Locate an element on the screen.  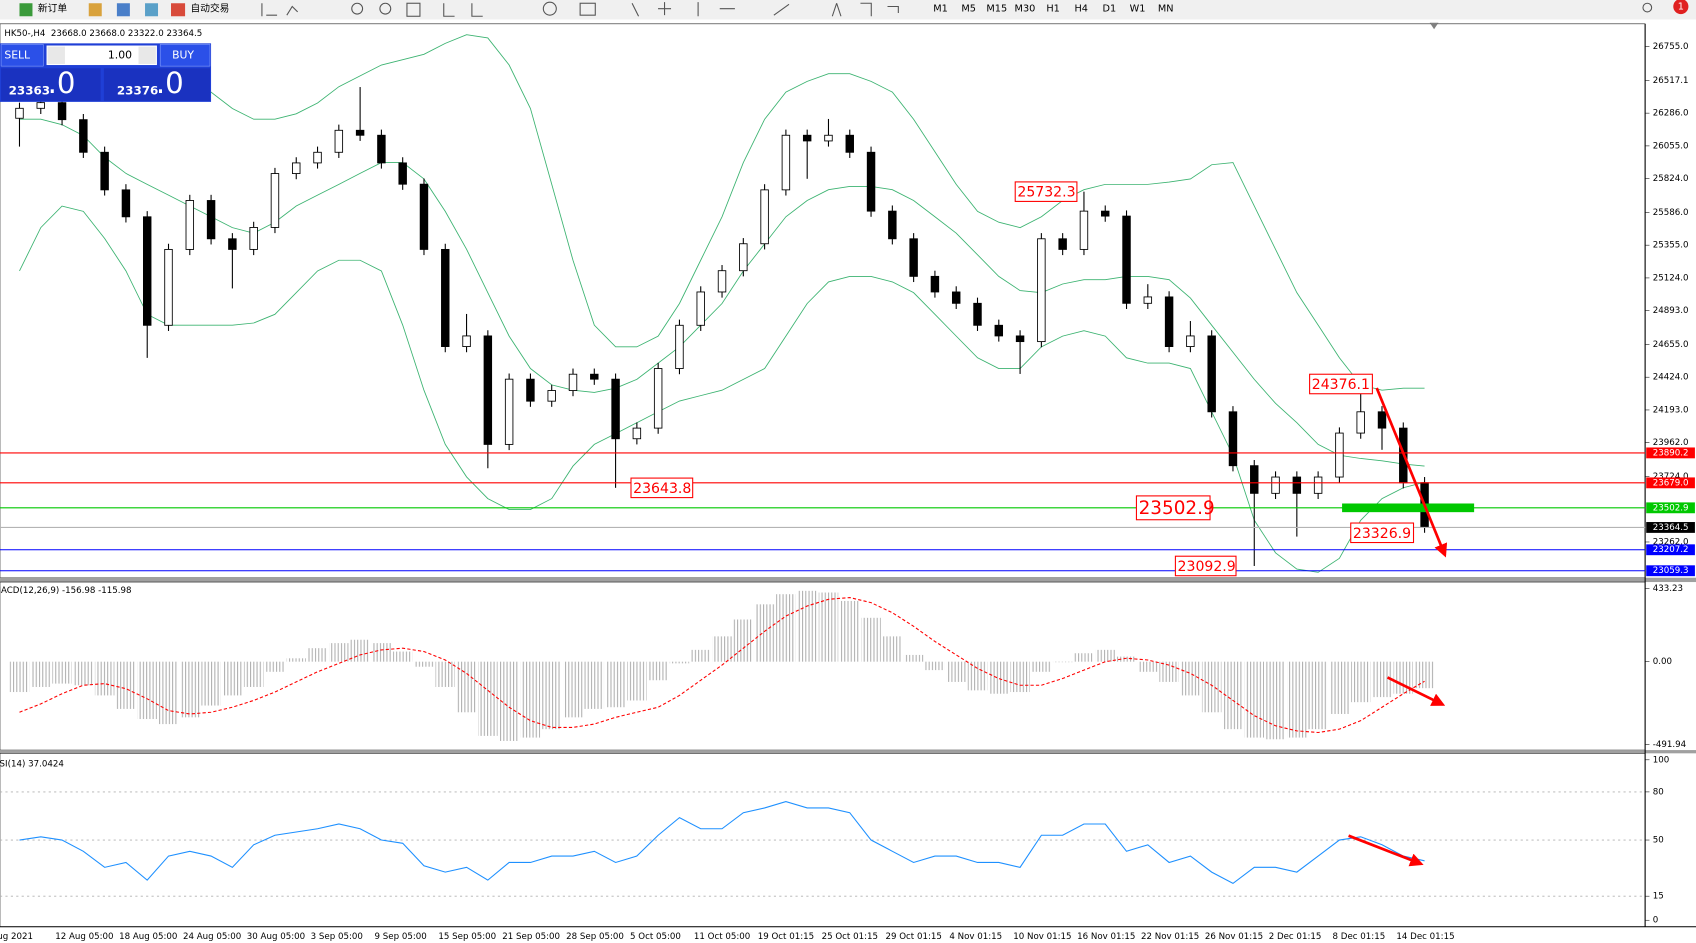
timeframes: M1 M5 M15 M30 H1 H4 D1 W1 MN is located at coordinates (1053, 9).